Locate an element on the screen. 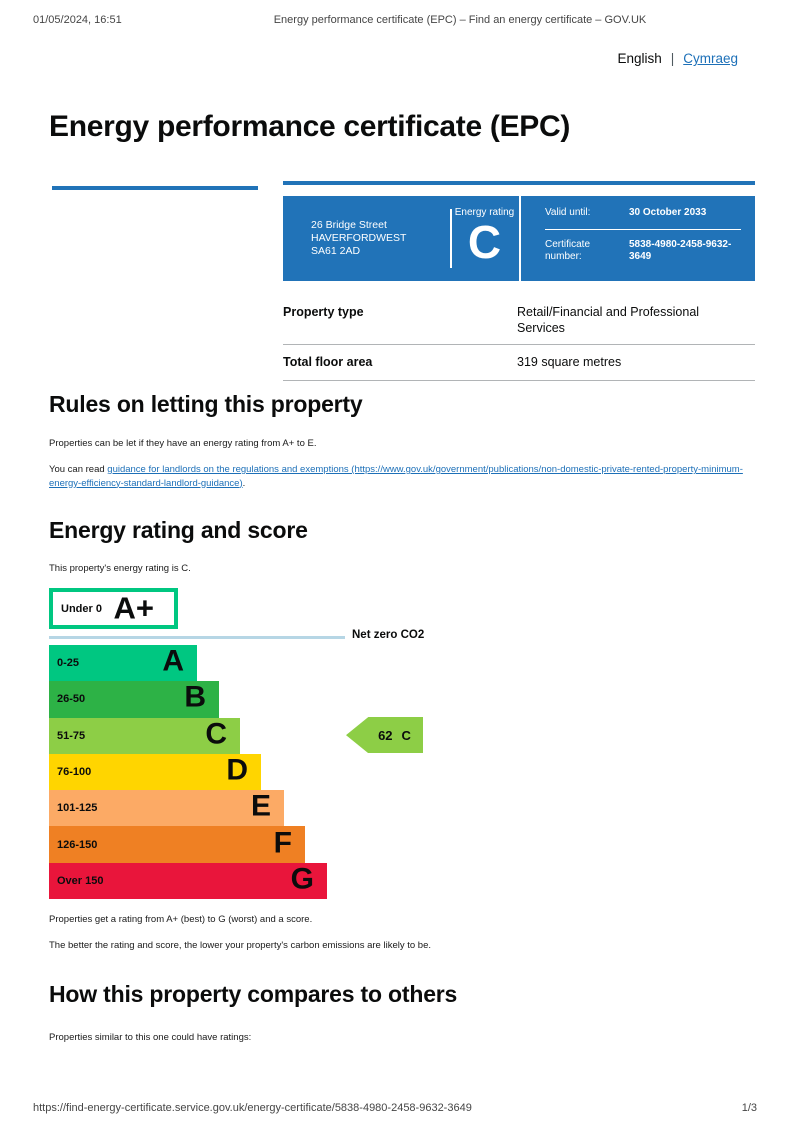  score-value: 62 is located at coordinates (385, 735).